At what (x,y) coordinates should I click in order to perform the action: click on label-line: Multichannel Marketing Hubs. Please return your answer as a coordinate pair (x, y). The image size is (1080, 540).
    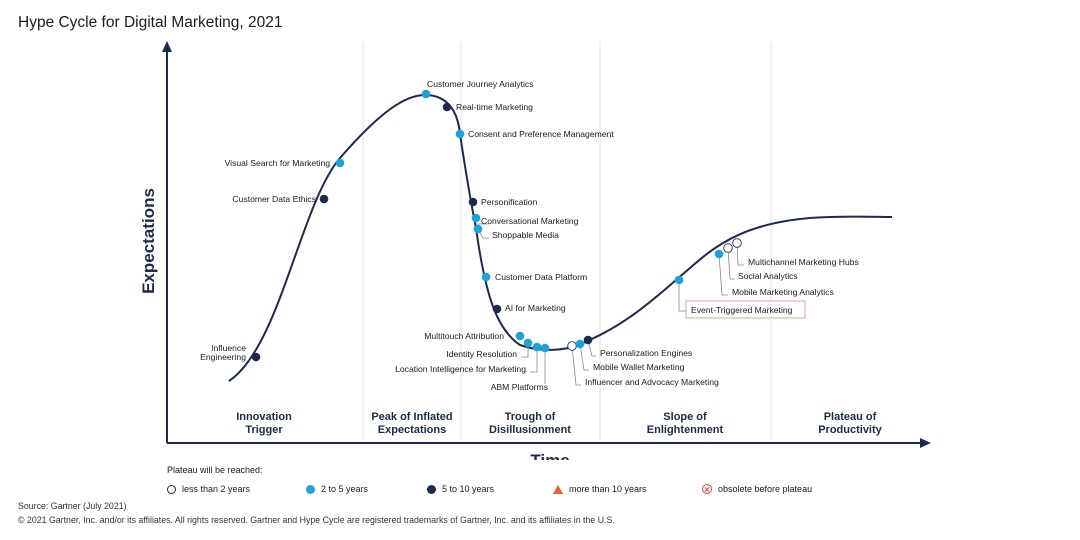
    Looking at the image, I should click on (803, 262).